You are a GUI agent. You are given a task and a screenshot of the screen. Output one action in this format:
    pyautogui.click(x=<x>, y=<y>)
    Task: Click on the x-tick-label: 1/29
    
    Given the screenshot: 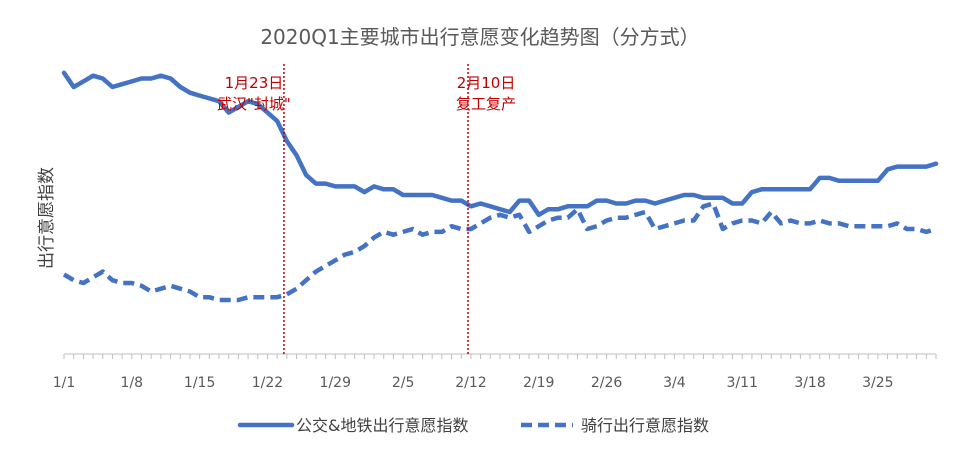 What is the action you would take?
    pyautogui.click(x=335, y=383)
    